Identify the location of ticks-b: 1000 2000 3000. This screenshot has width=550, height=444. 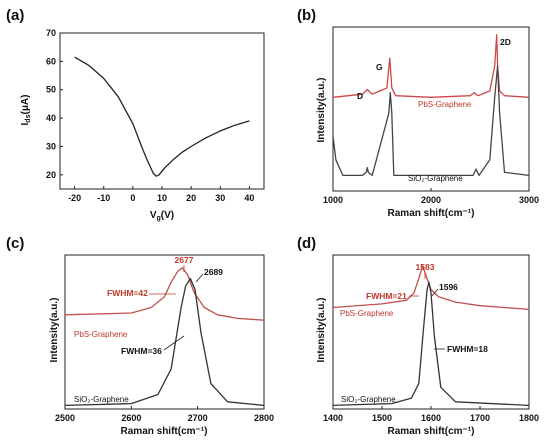
(431, 196).